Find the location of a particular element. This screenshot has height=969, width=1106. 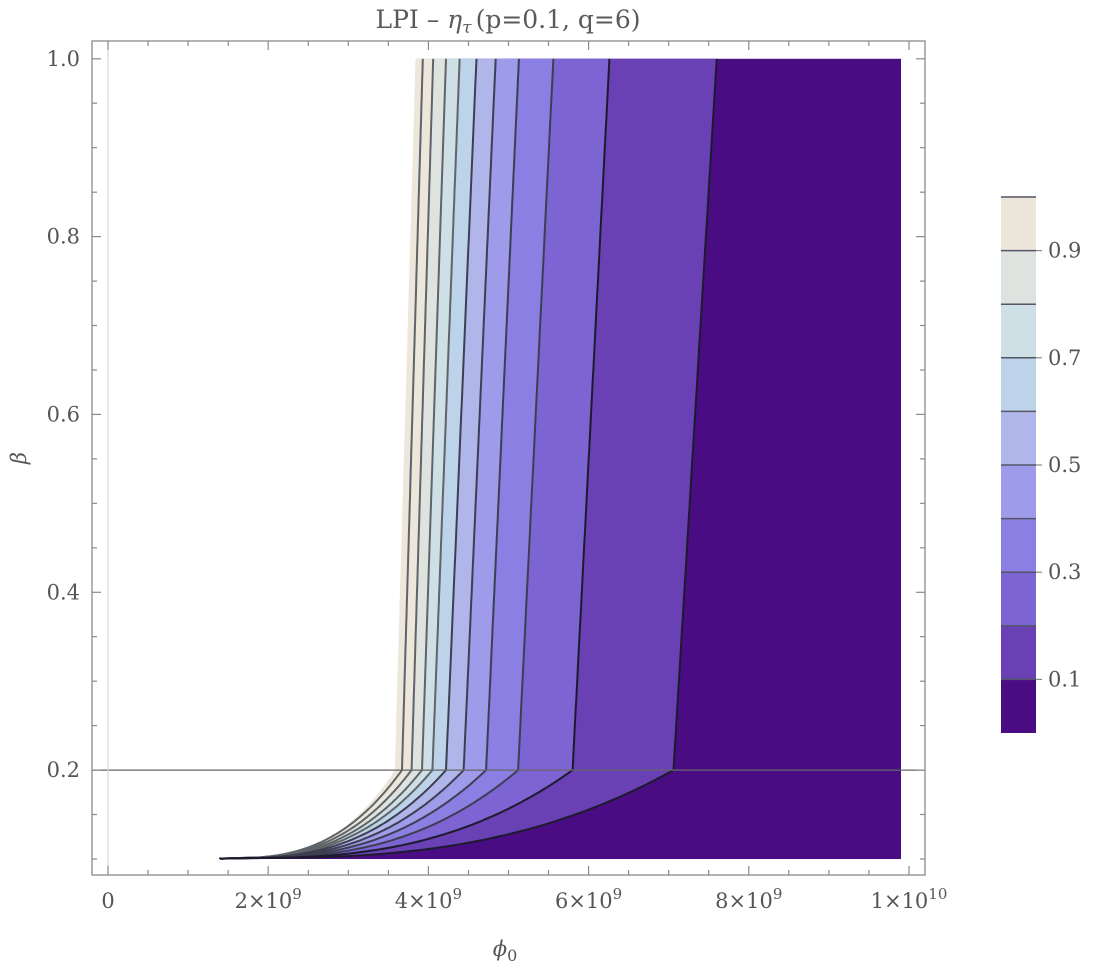

colorbar: 0.1 0.3 0.5 0.7 0.9 is located at coordinates (1041, 464).